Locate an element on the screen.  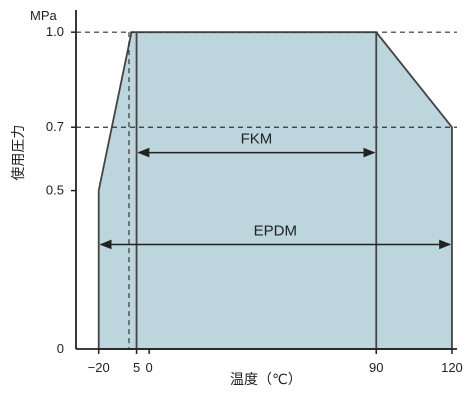
x-tick-label: 90 is located at coordinates (376, 367).